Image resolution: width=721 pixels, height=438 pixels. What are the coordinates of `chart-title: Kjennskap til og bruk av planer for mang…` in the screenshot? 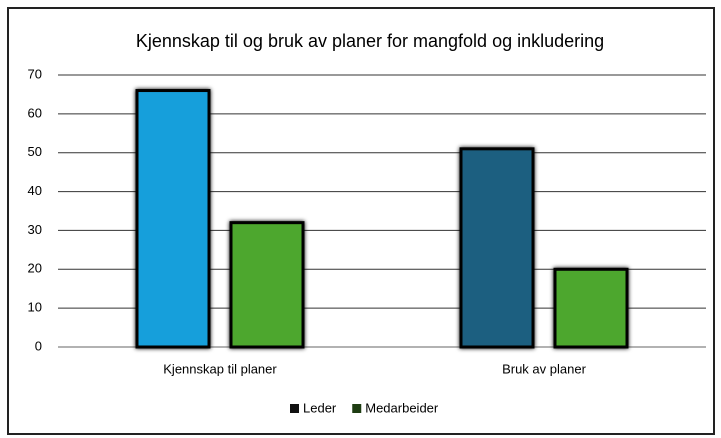 It's located at (370, 41).